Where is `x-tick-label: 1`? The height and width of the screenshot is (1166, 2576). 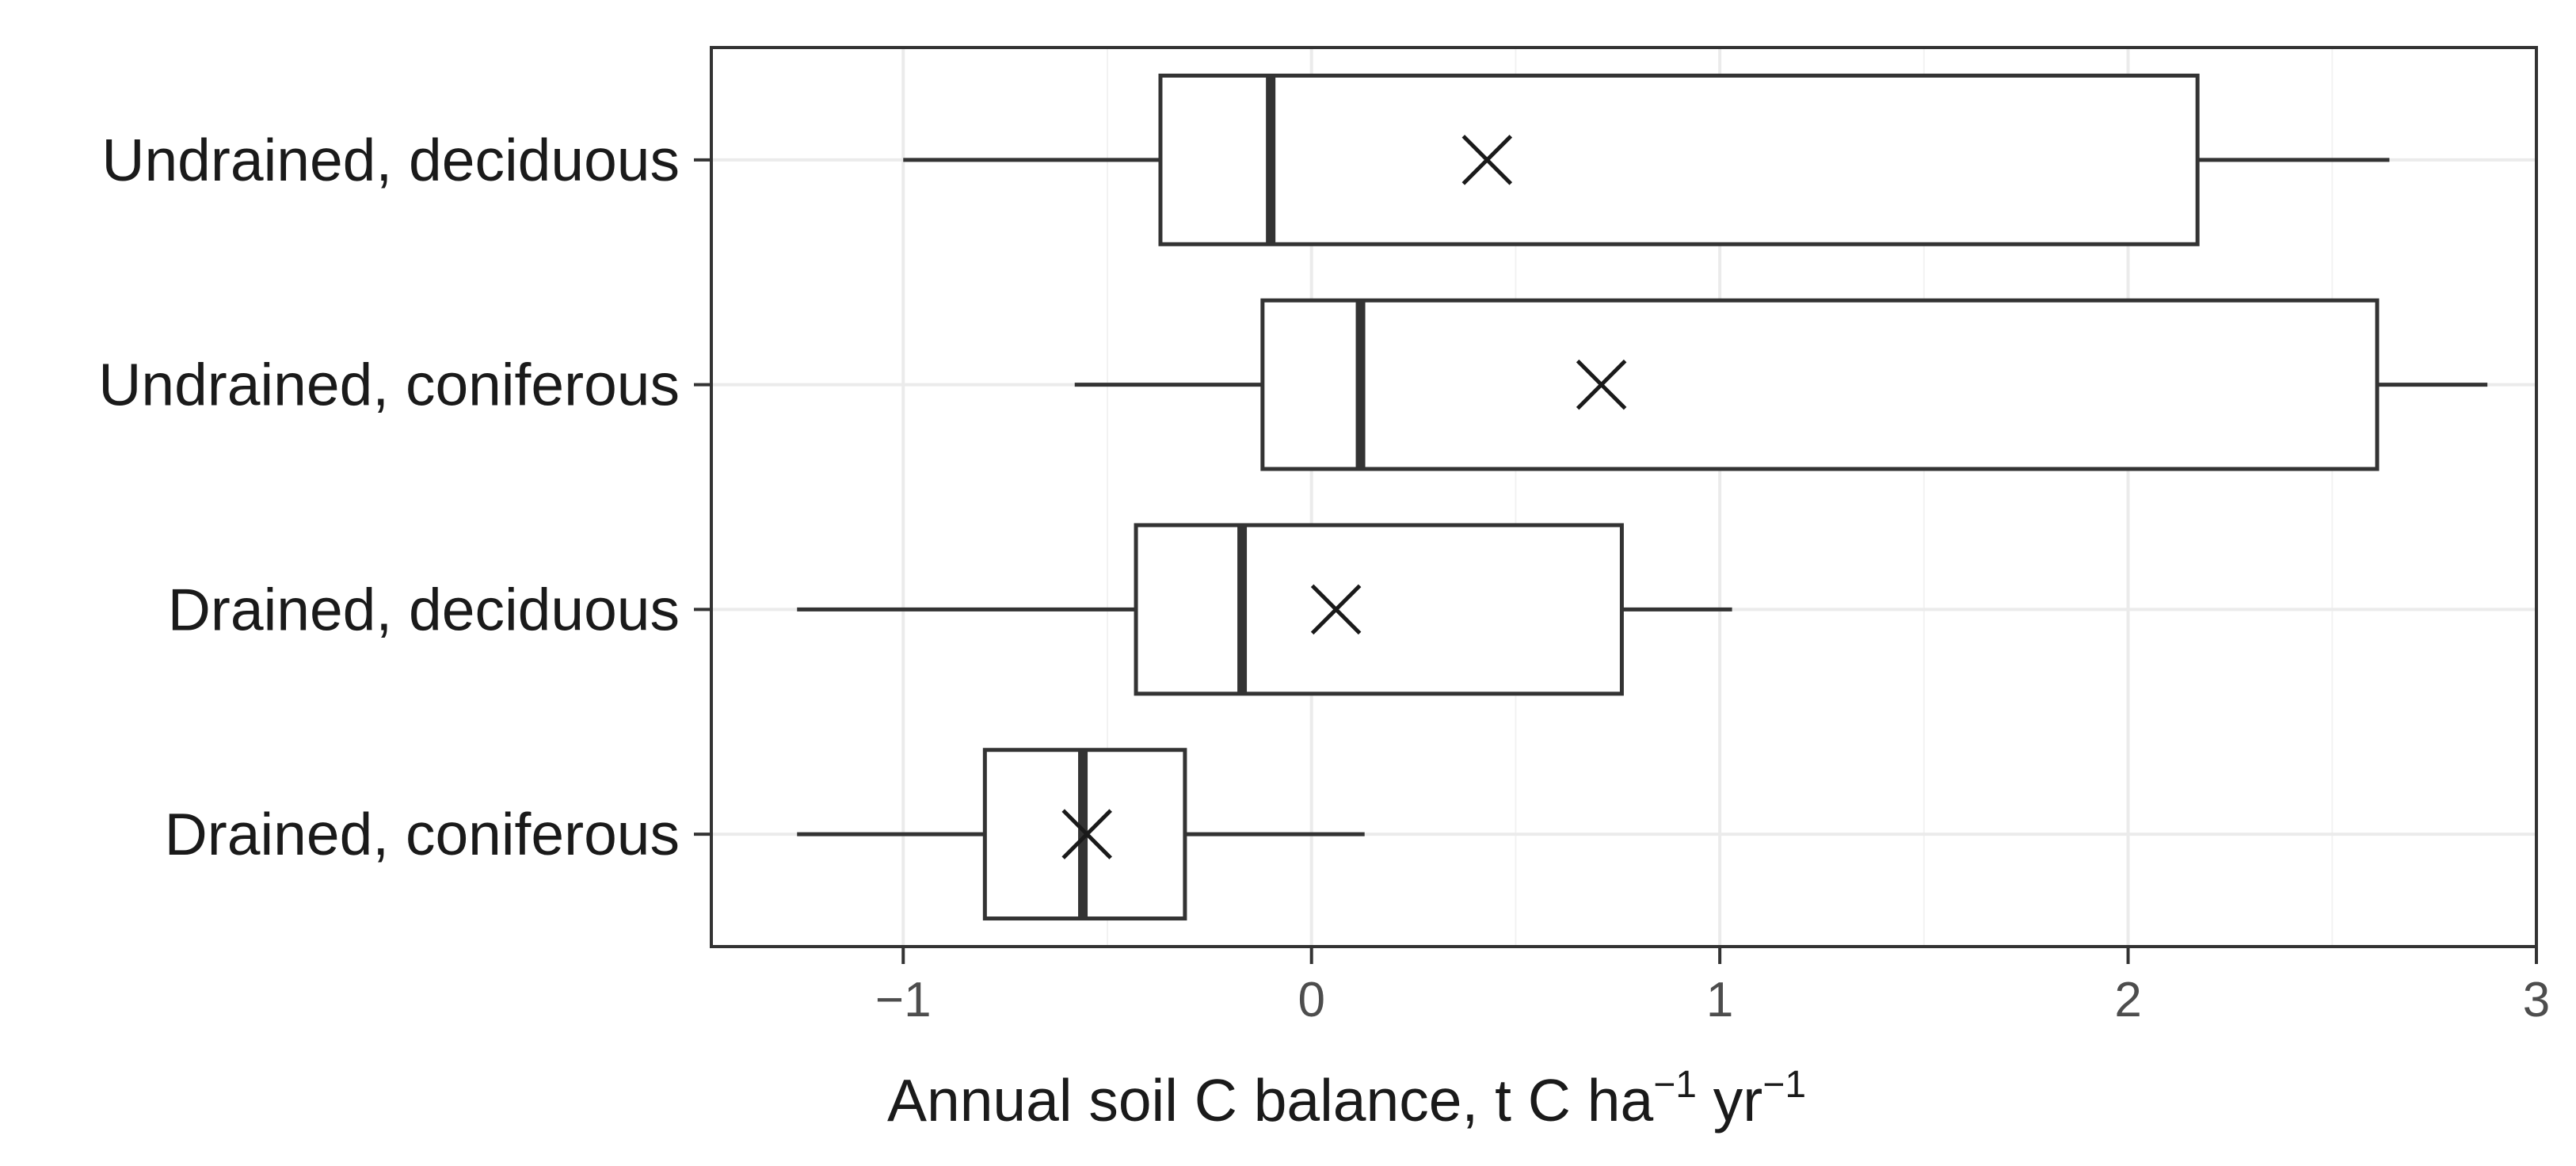
x-tick-label: 1 is located at coordinates (1719, 1000).